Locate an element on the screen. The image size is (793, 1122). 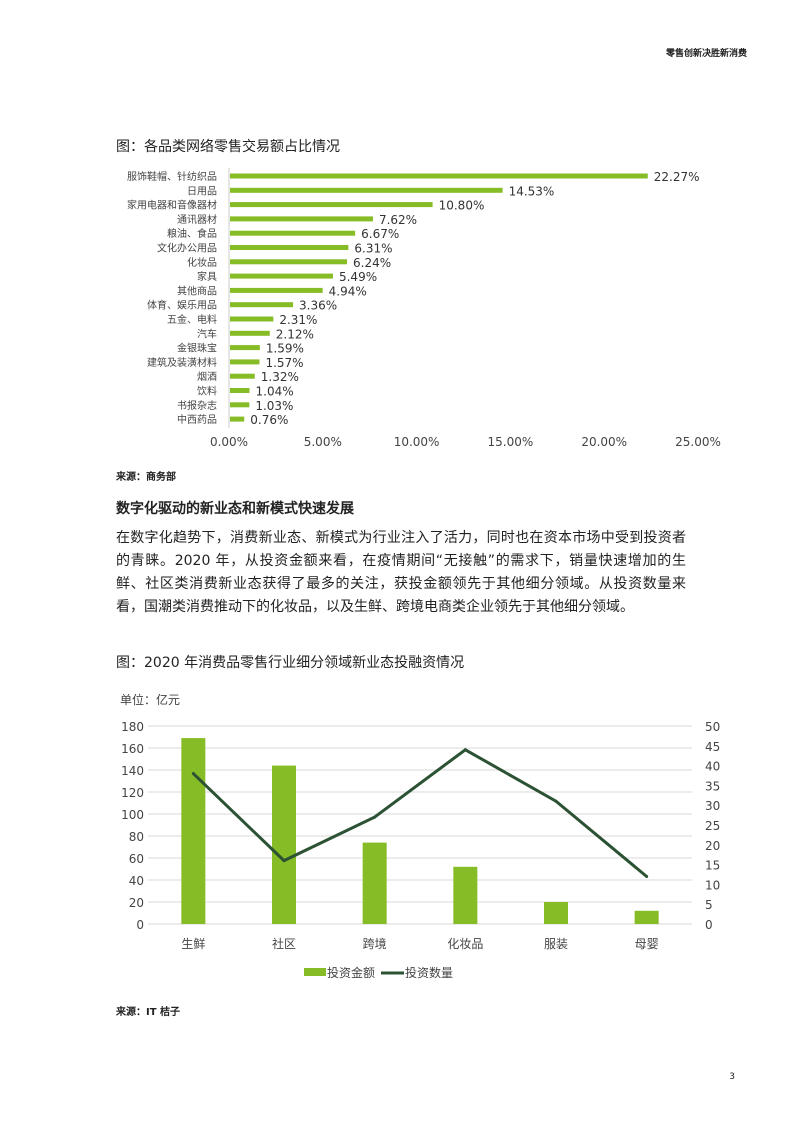
unit-label: 单位：亿元 is located at coordinates (150, 699).